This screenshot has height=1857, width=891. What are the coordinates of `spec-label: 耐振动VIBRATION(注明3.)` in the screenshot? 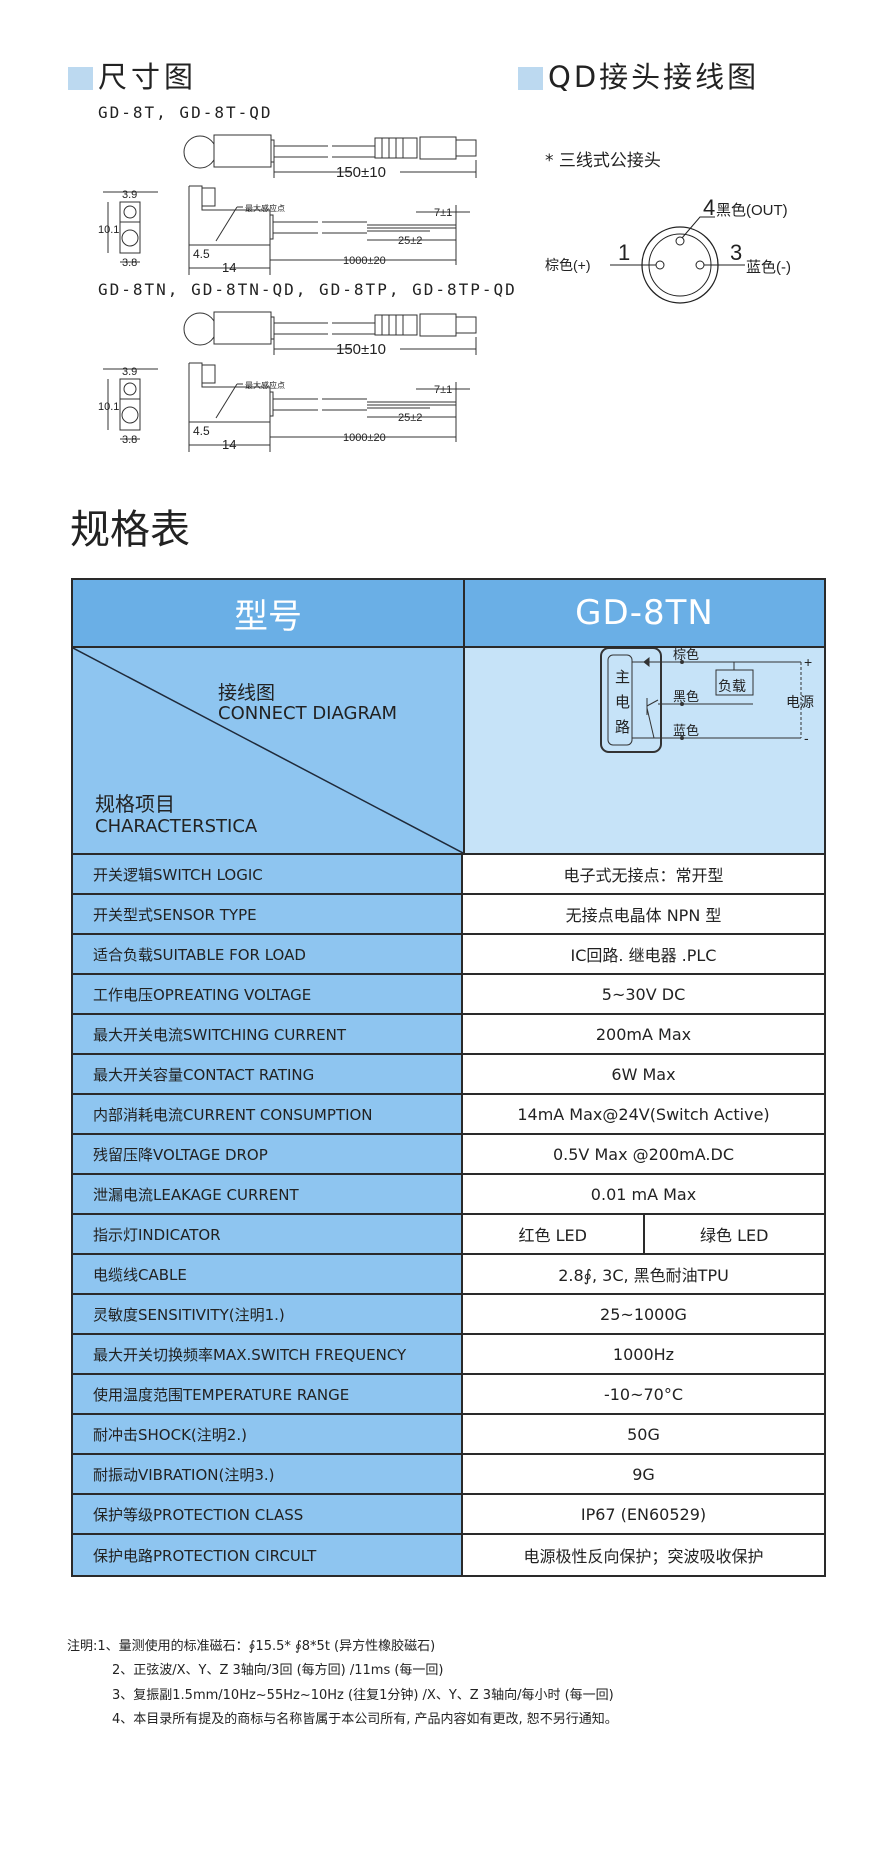 It's located at (268, 1474).